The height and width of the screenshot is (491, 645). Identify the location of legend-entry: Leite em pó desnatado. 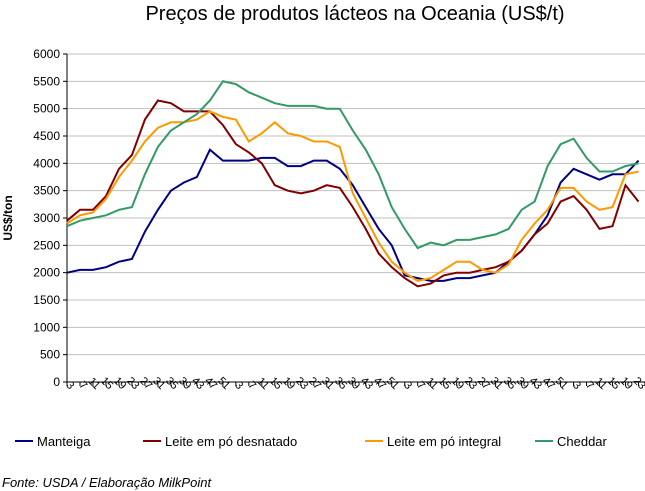
(220, 441).